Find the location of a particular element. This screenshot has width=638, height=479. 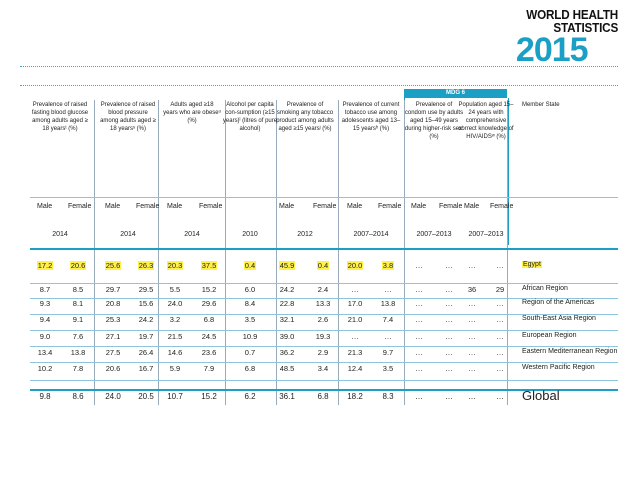

cell-value: 3.5 is located at coordinates (388, 368).